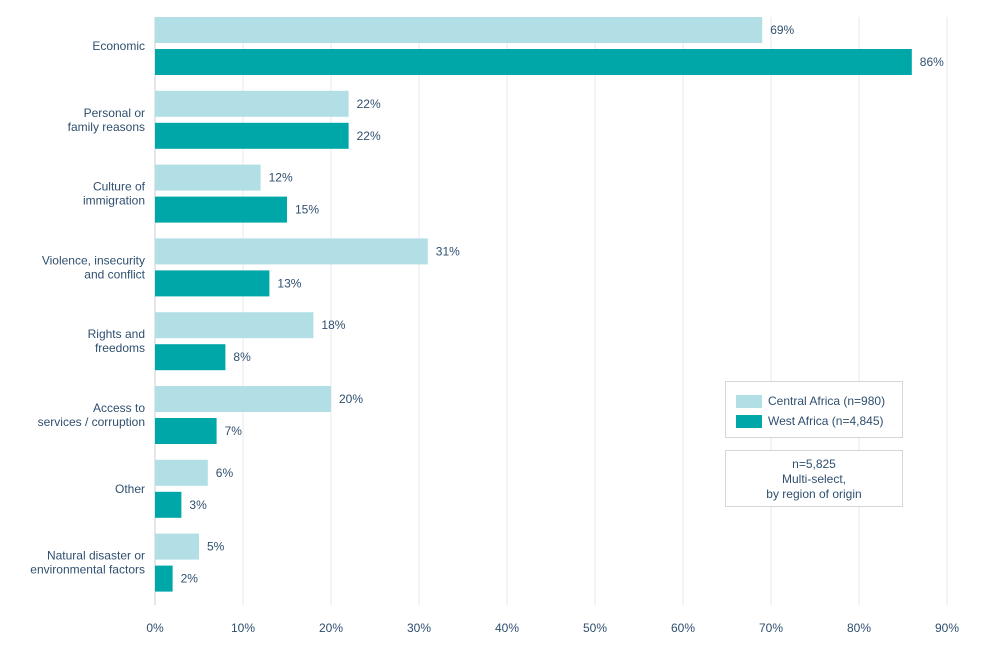  I want to click on x-tick-label: 80%, so click(859, 628).